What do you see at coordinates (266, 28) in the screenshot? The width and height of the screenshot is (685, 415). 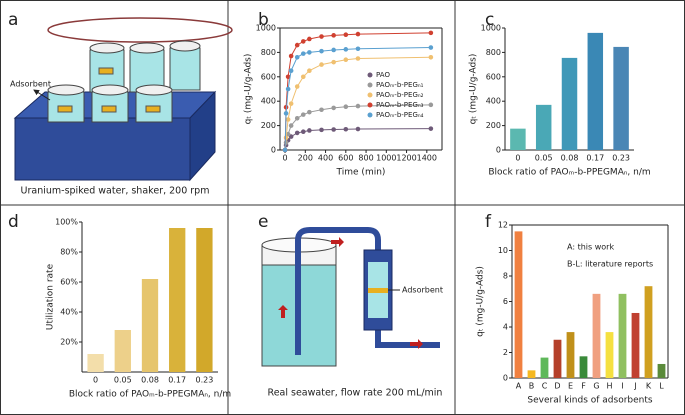 I see `y-tick-label: 1000` at bounding box center [266, 28].